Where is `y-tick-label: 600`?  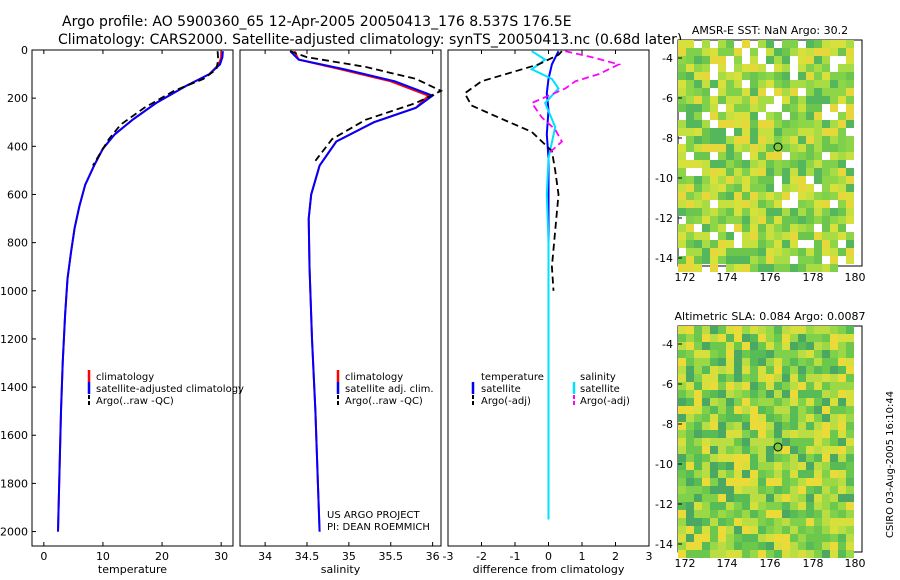
y-tick-label: 600 is located at coordinates (17, 194).